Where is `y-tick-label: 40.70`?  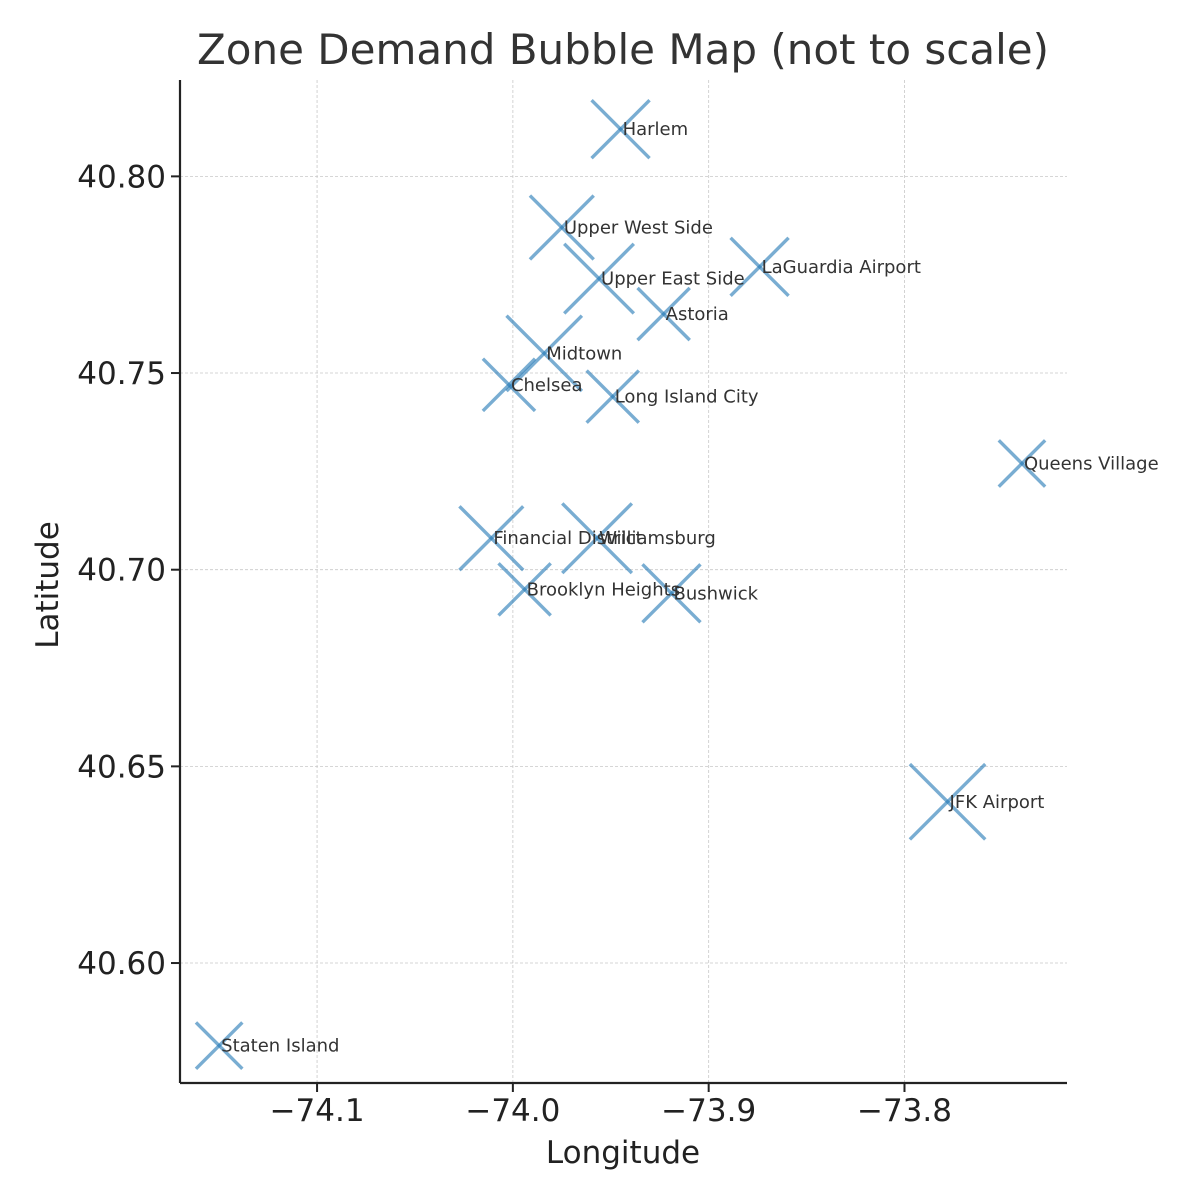
y-tick-label: 40.70 is located at coordinates (121, 571).